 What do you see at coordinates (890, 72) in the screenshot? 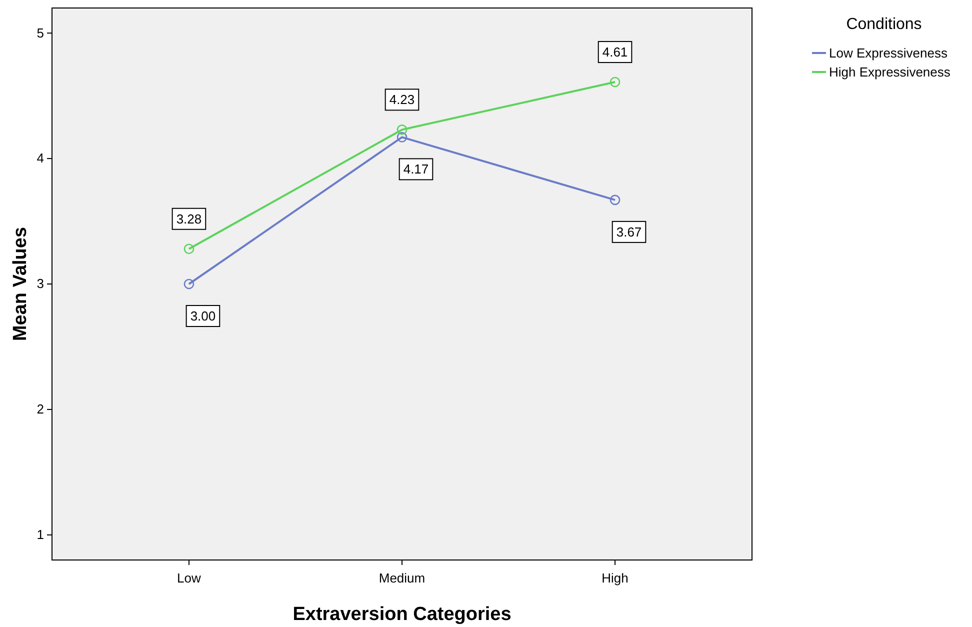
I see `legend-label: High Expressiveness` at bounding box center [890, 72].